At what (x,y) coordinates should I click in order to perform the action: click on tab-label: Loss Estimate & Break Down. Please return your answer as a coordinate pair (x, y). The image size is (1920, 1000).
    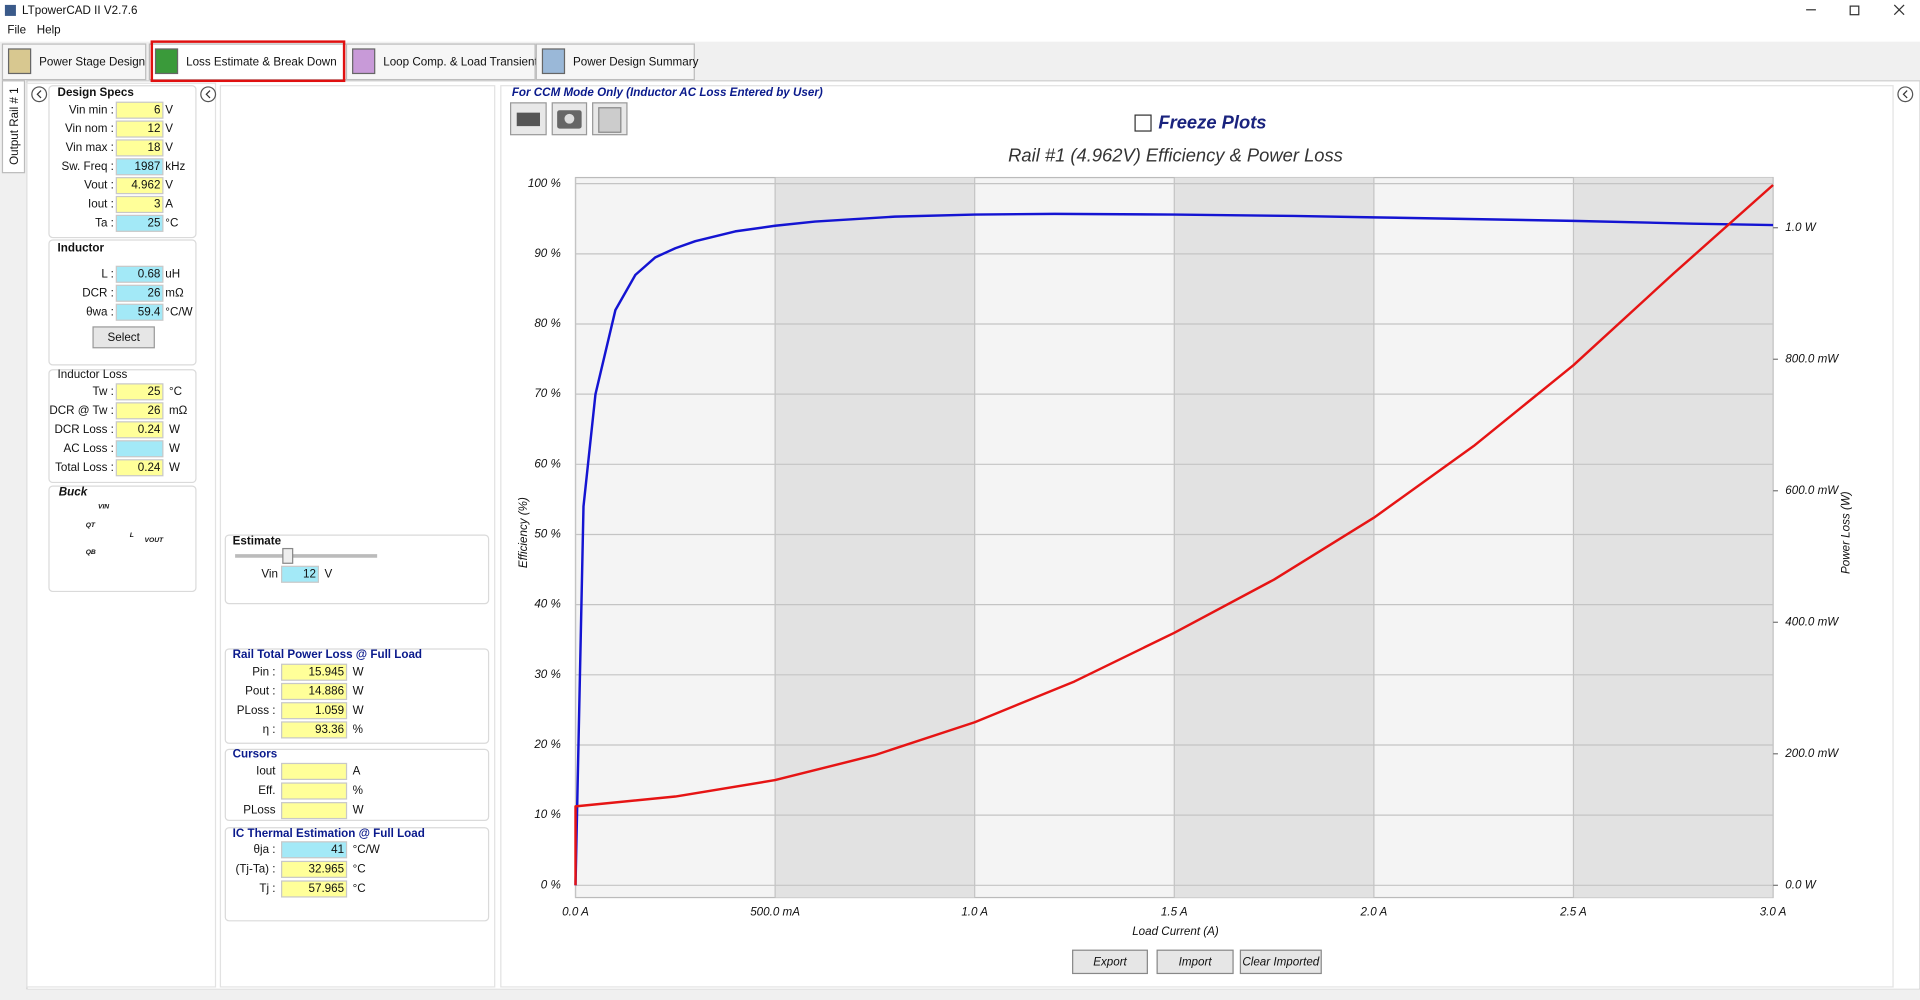
    Looking at the image, I should click on (261, 62).